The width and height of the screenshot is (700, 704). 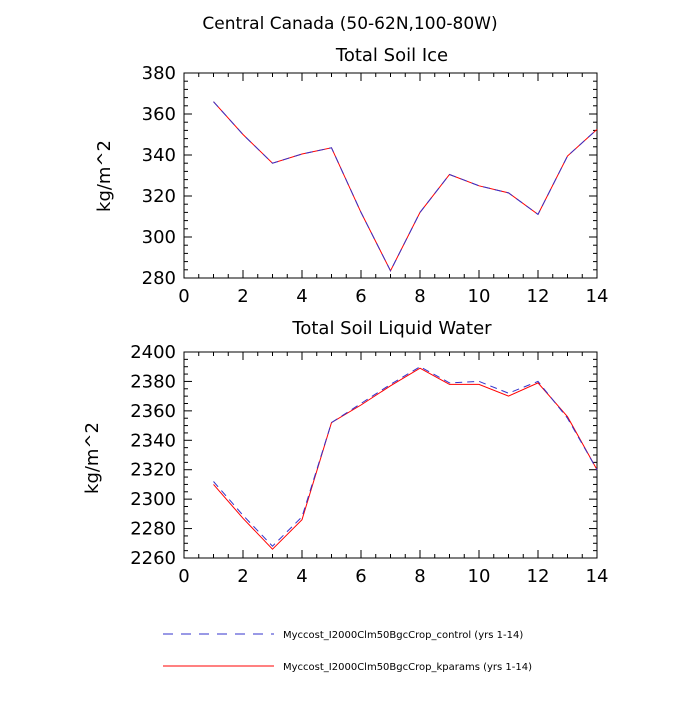 What do you see at coordinates (159, 237) in the screenshot?
I see `y-tick-label: 300` at bounding box center [159, 237].